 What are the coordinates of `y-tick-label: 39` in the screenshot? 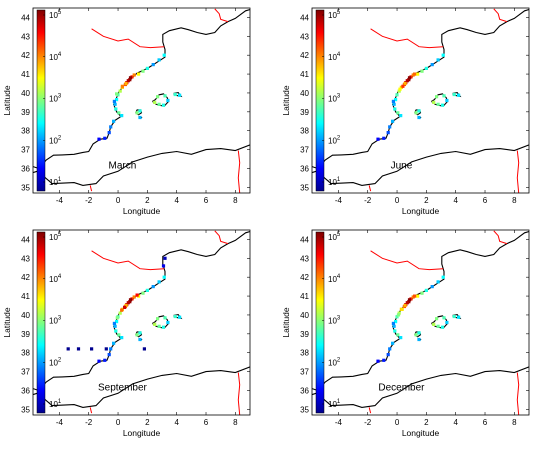 It's located at (304, 334).